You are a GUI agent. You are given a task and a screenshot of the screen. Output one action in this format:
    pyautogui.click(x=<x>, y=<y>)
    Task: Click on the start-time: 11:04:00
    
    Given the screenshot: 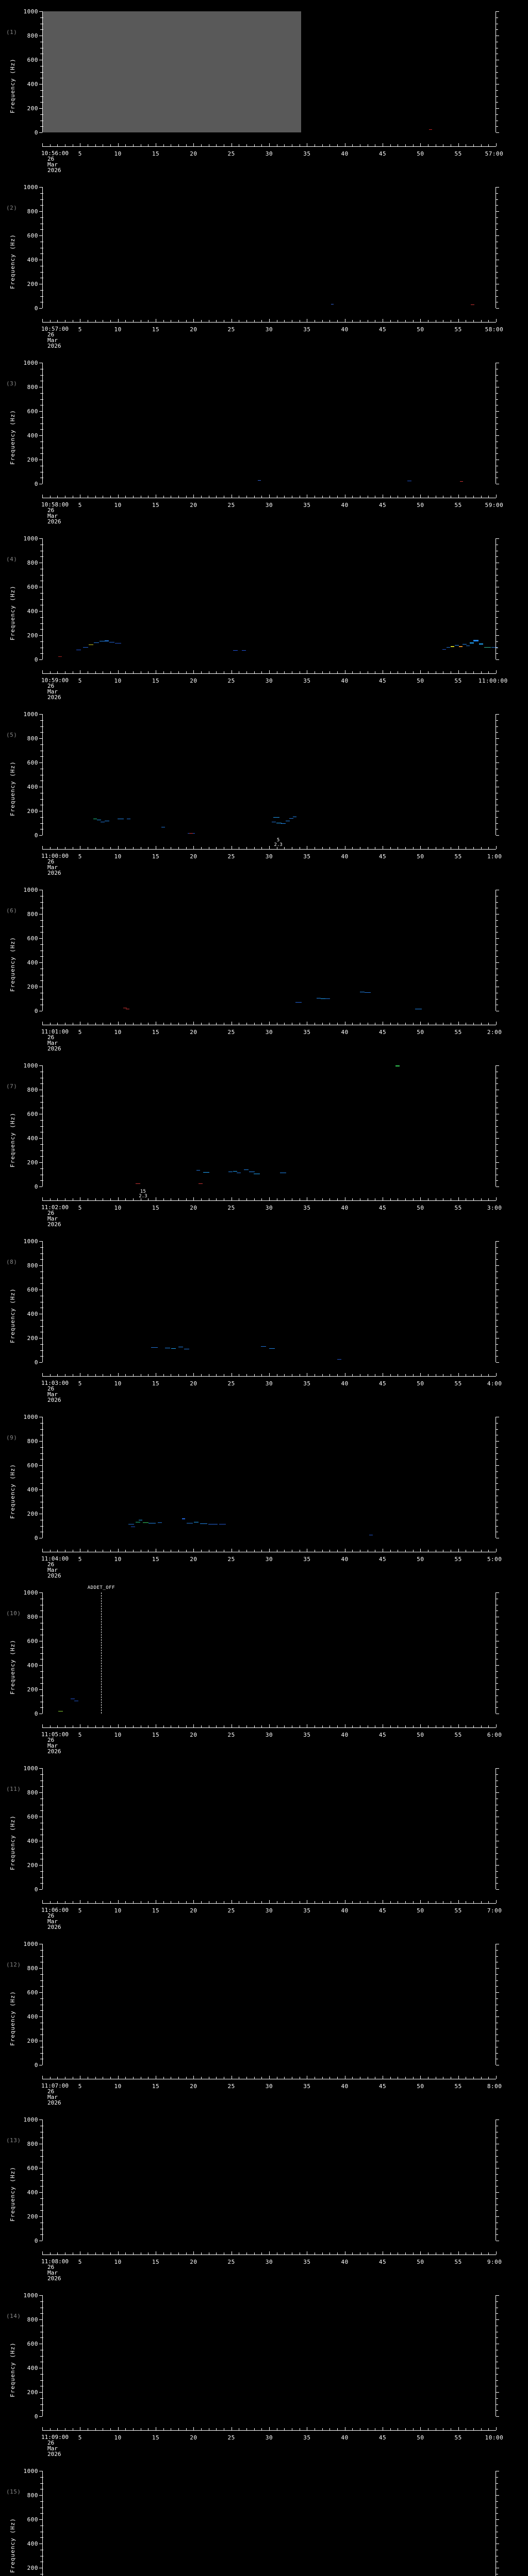 What is the action you would take?
    pyautogui.click(x=55, y=1558)
    